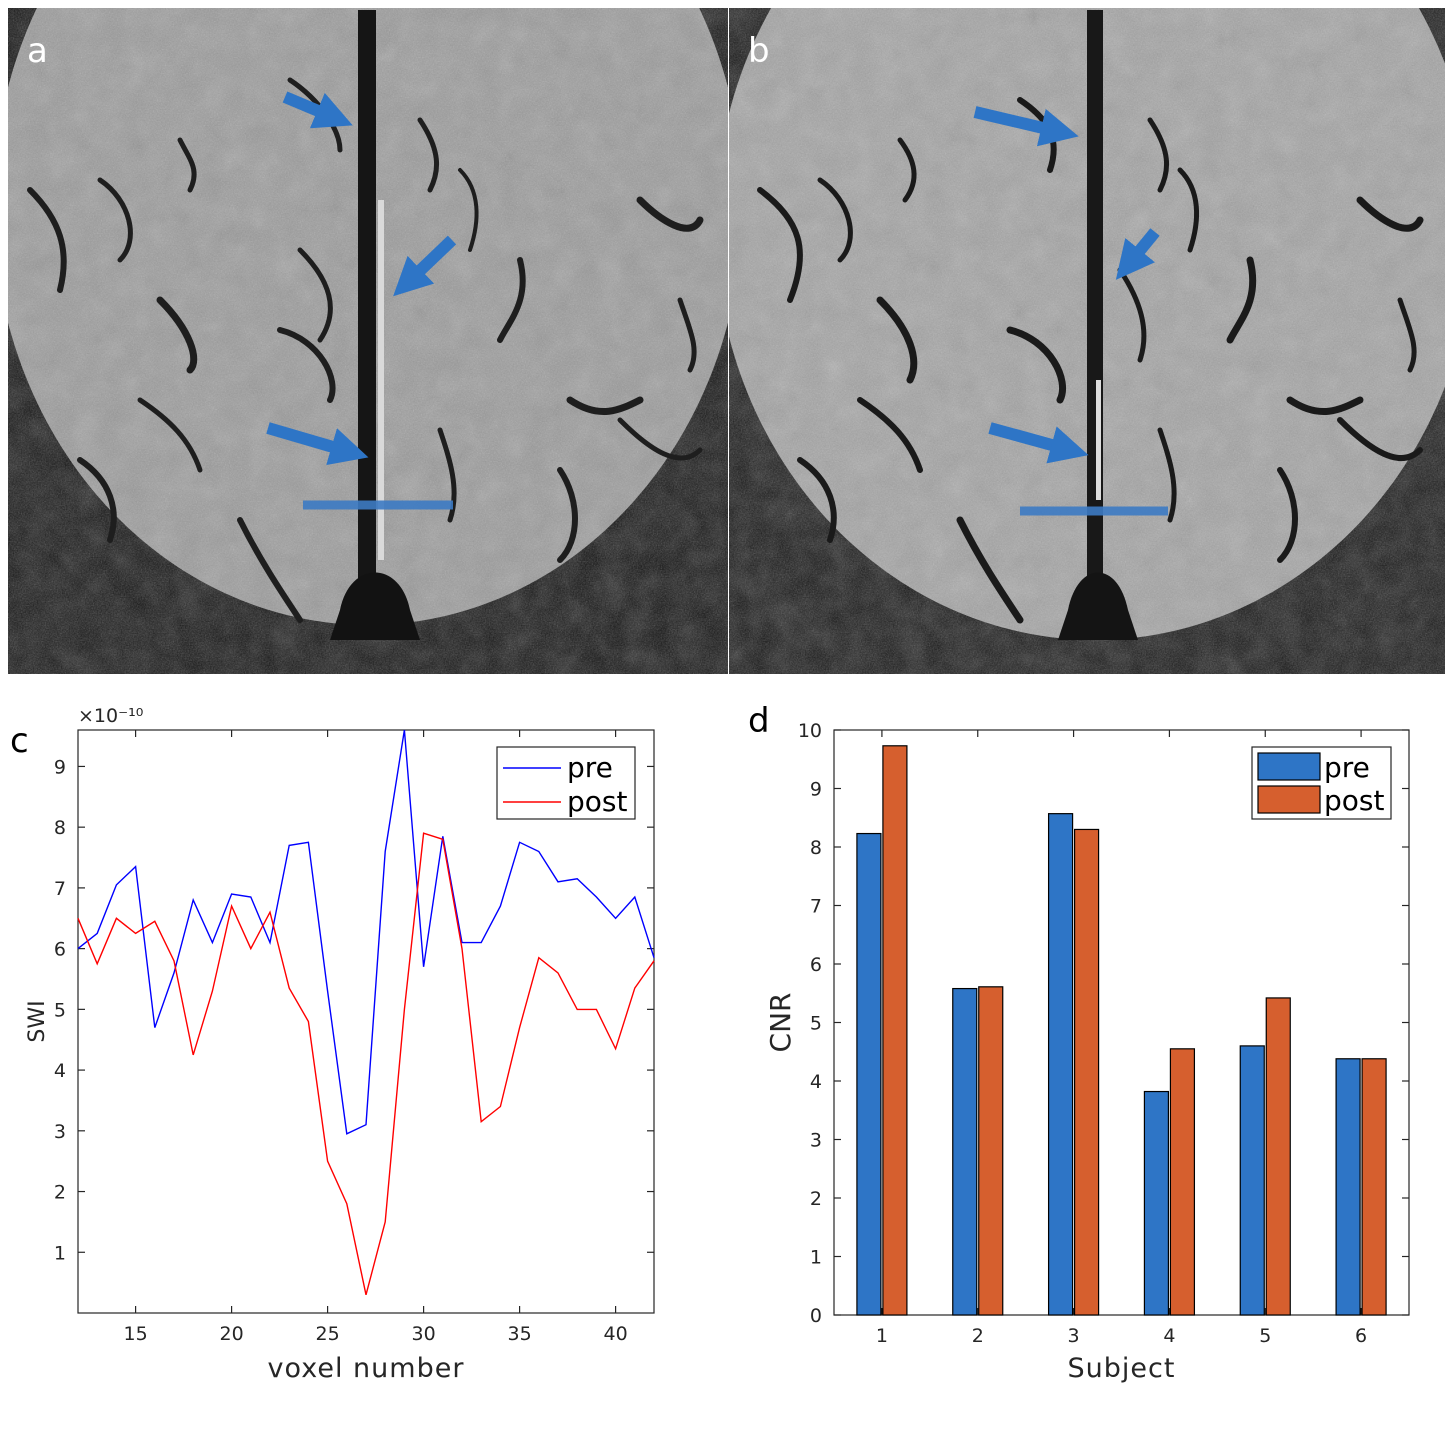  Describe the element at coordinates (424, 1334) in the screenshot. I see `x-tick-label: 30` at that location.